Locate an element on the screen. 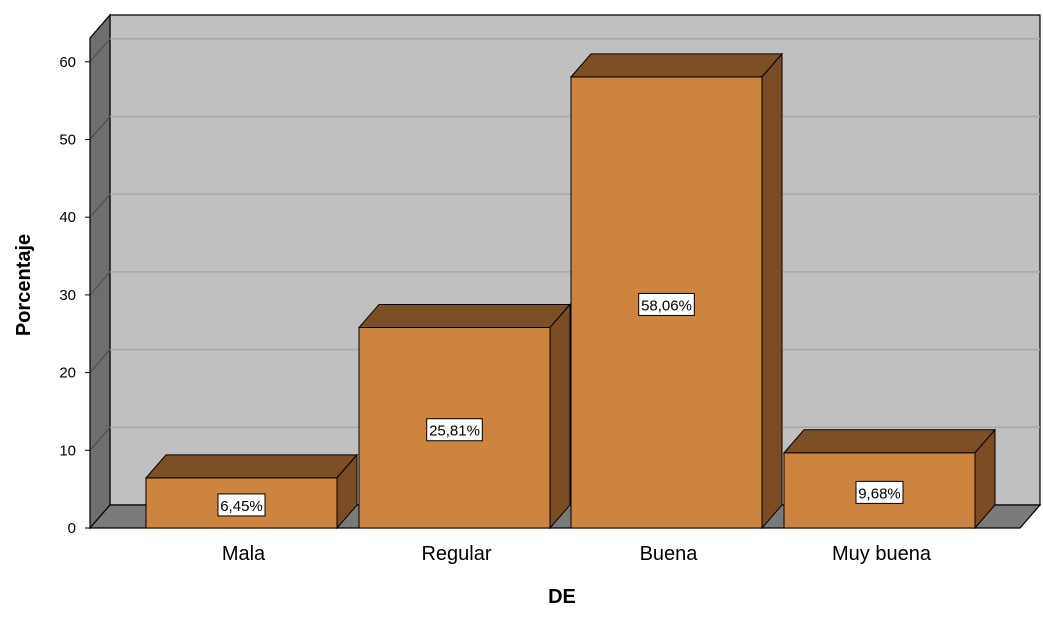 The width and height of the screenshot is (1043, 617). y-tick-label-0: 0 is located at coordinates (72, 528).